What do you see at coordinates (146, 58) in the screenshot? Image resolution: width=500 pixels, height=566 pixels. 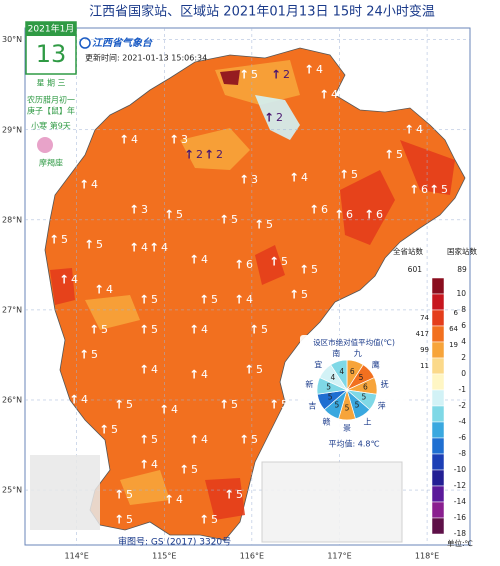 I see `update-time: 更新时间: 2021-01-13 15:06:34` at bounding box center [146, 58].